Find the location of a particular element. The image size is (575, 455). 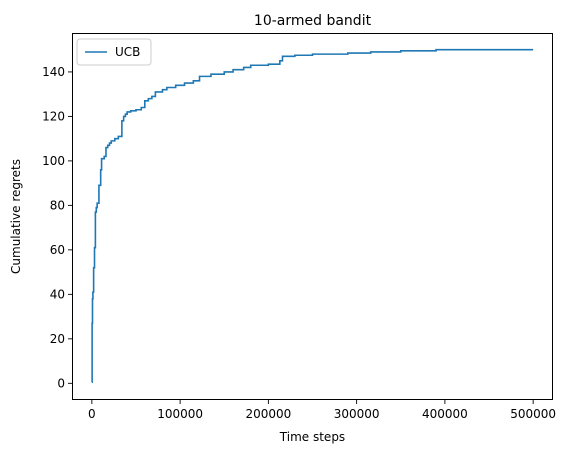

x-tick-label: 300000 is located at coordinates (357, 414).